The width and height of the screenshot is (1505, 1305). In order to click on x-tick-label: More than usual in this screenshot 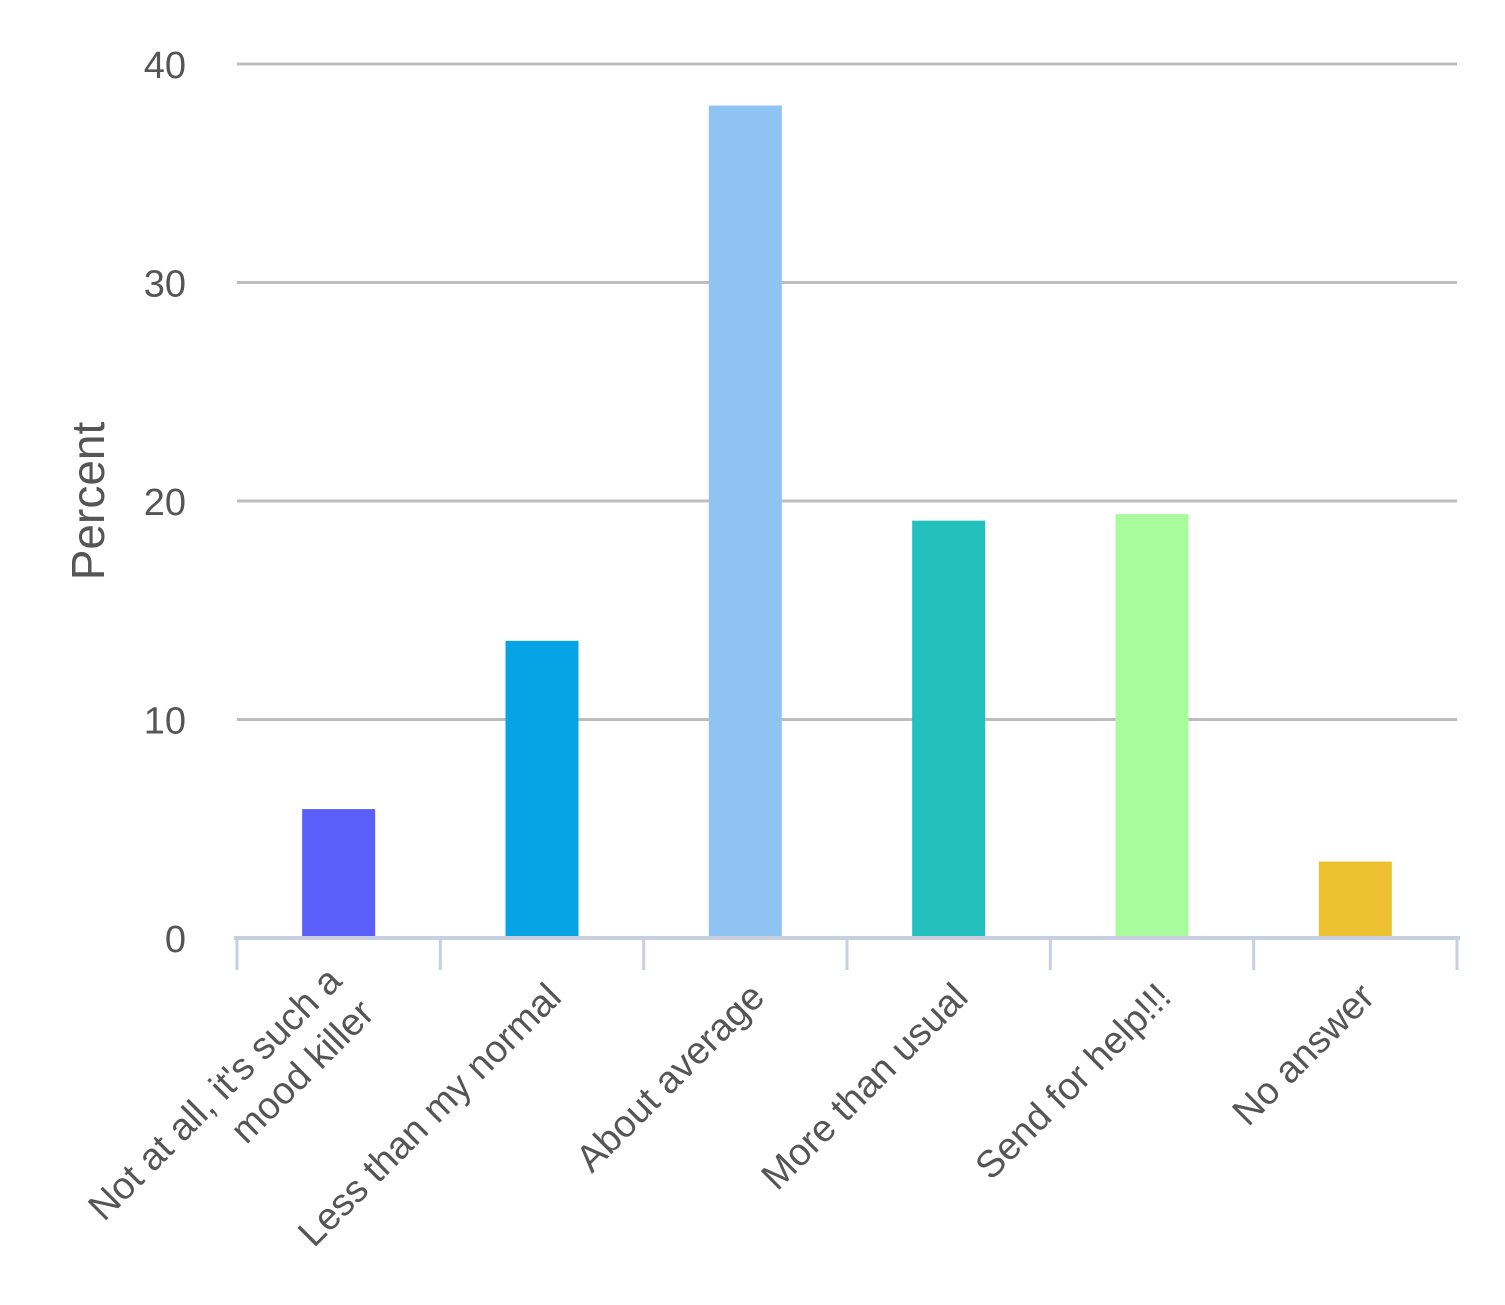, I will do `click(865, 1087)`.